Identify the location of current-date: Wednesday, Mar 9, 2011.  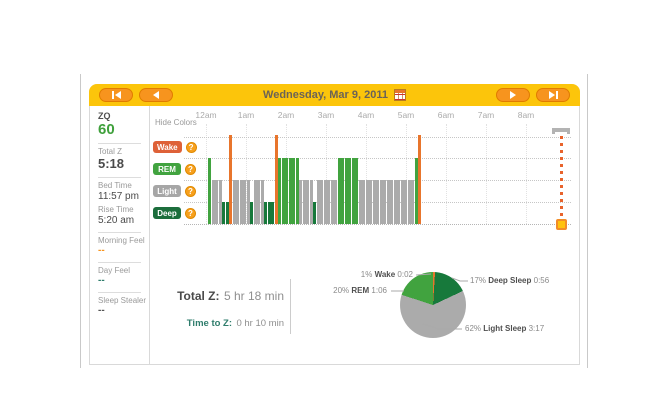
(334, 95).